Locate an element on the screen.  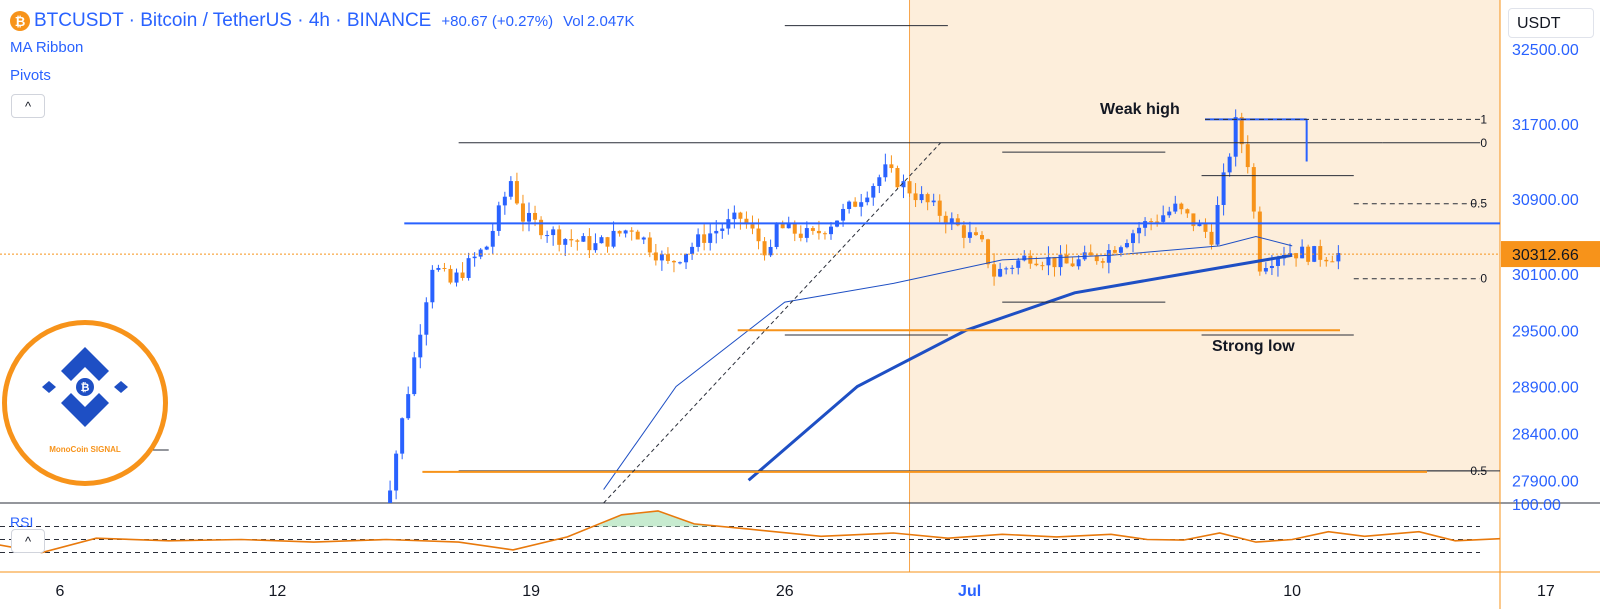
collapse-rsi-button: ^ is located at coordinates (28, 541).